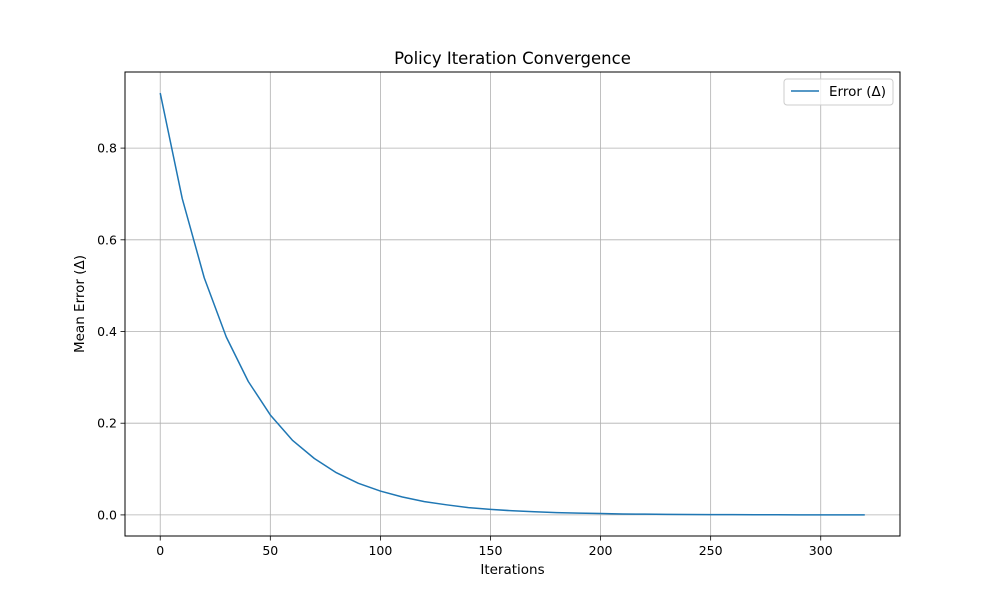 Image resolution: width=1000 pixels, height=600 pixels. Describe the element at coordinates (107, 239) in the screenshot. I see `y-tick-label: 0.6` at that location.